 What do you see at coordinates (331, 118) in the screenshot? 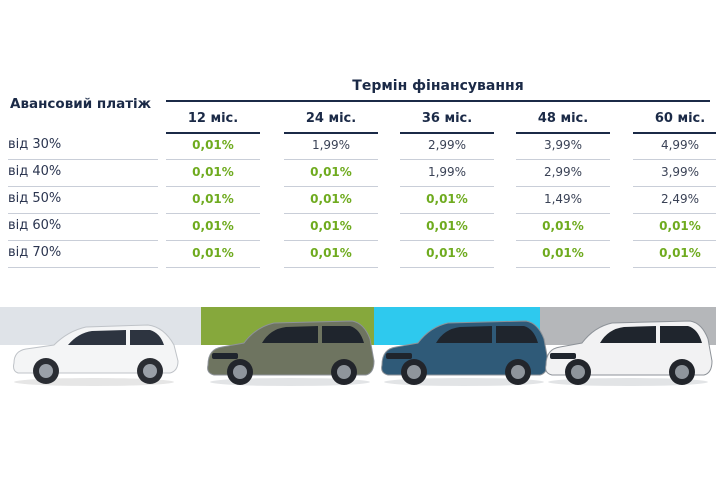
I see `term-header-2: 24 міс.` at bounding box center [331, 118].